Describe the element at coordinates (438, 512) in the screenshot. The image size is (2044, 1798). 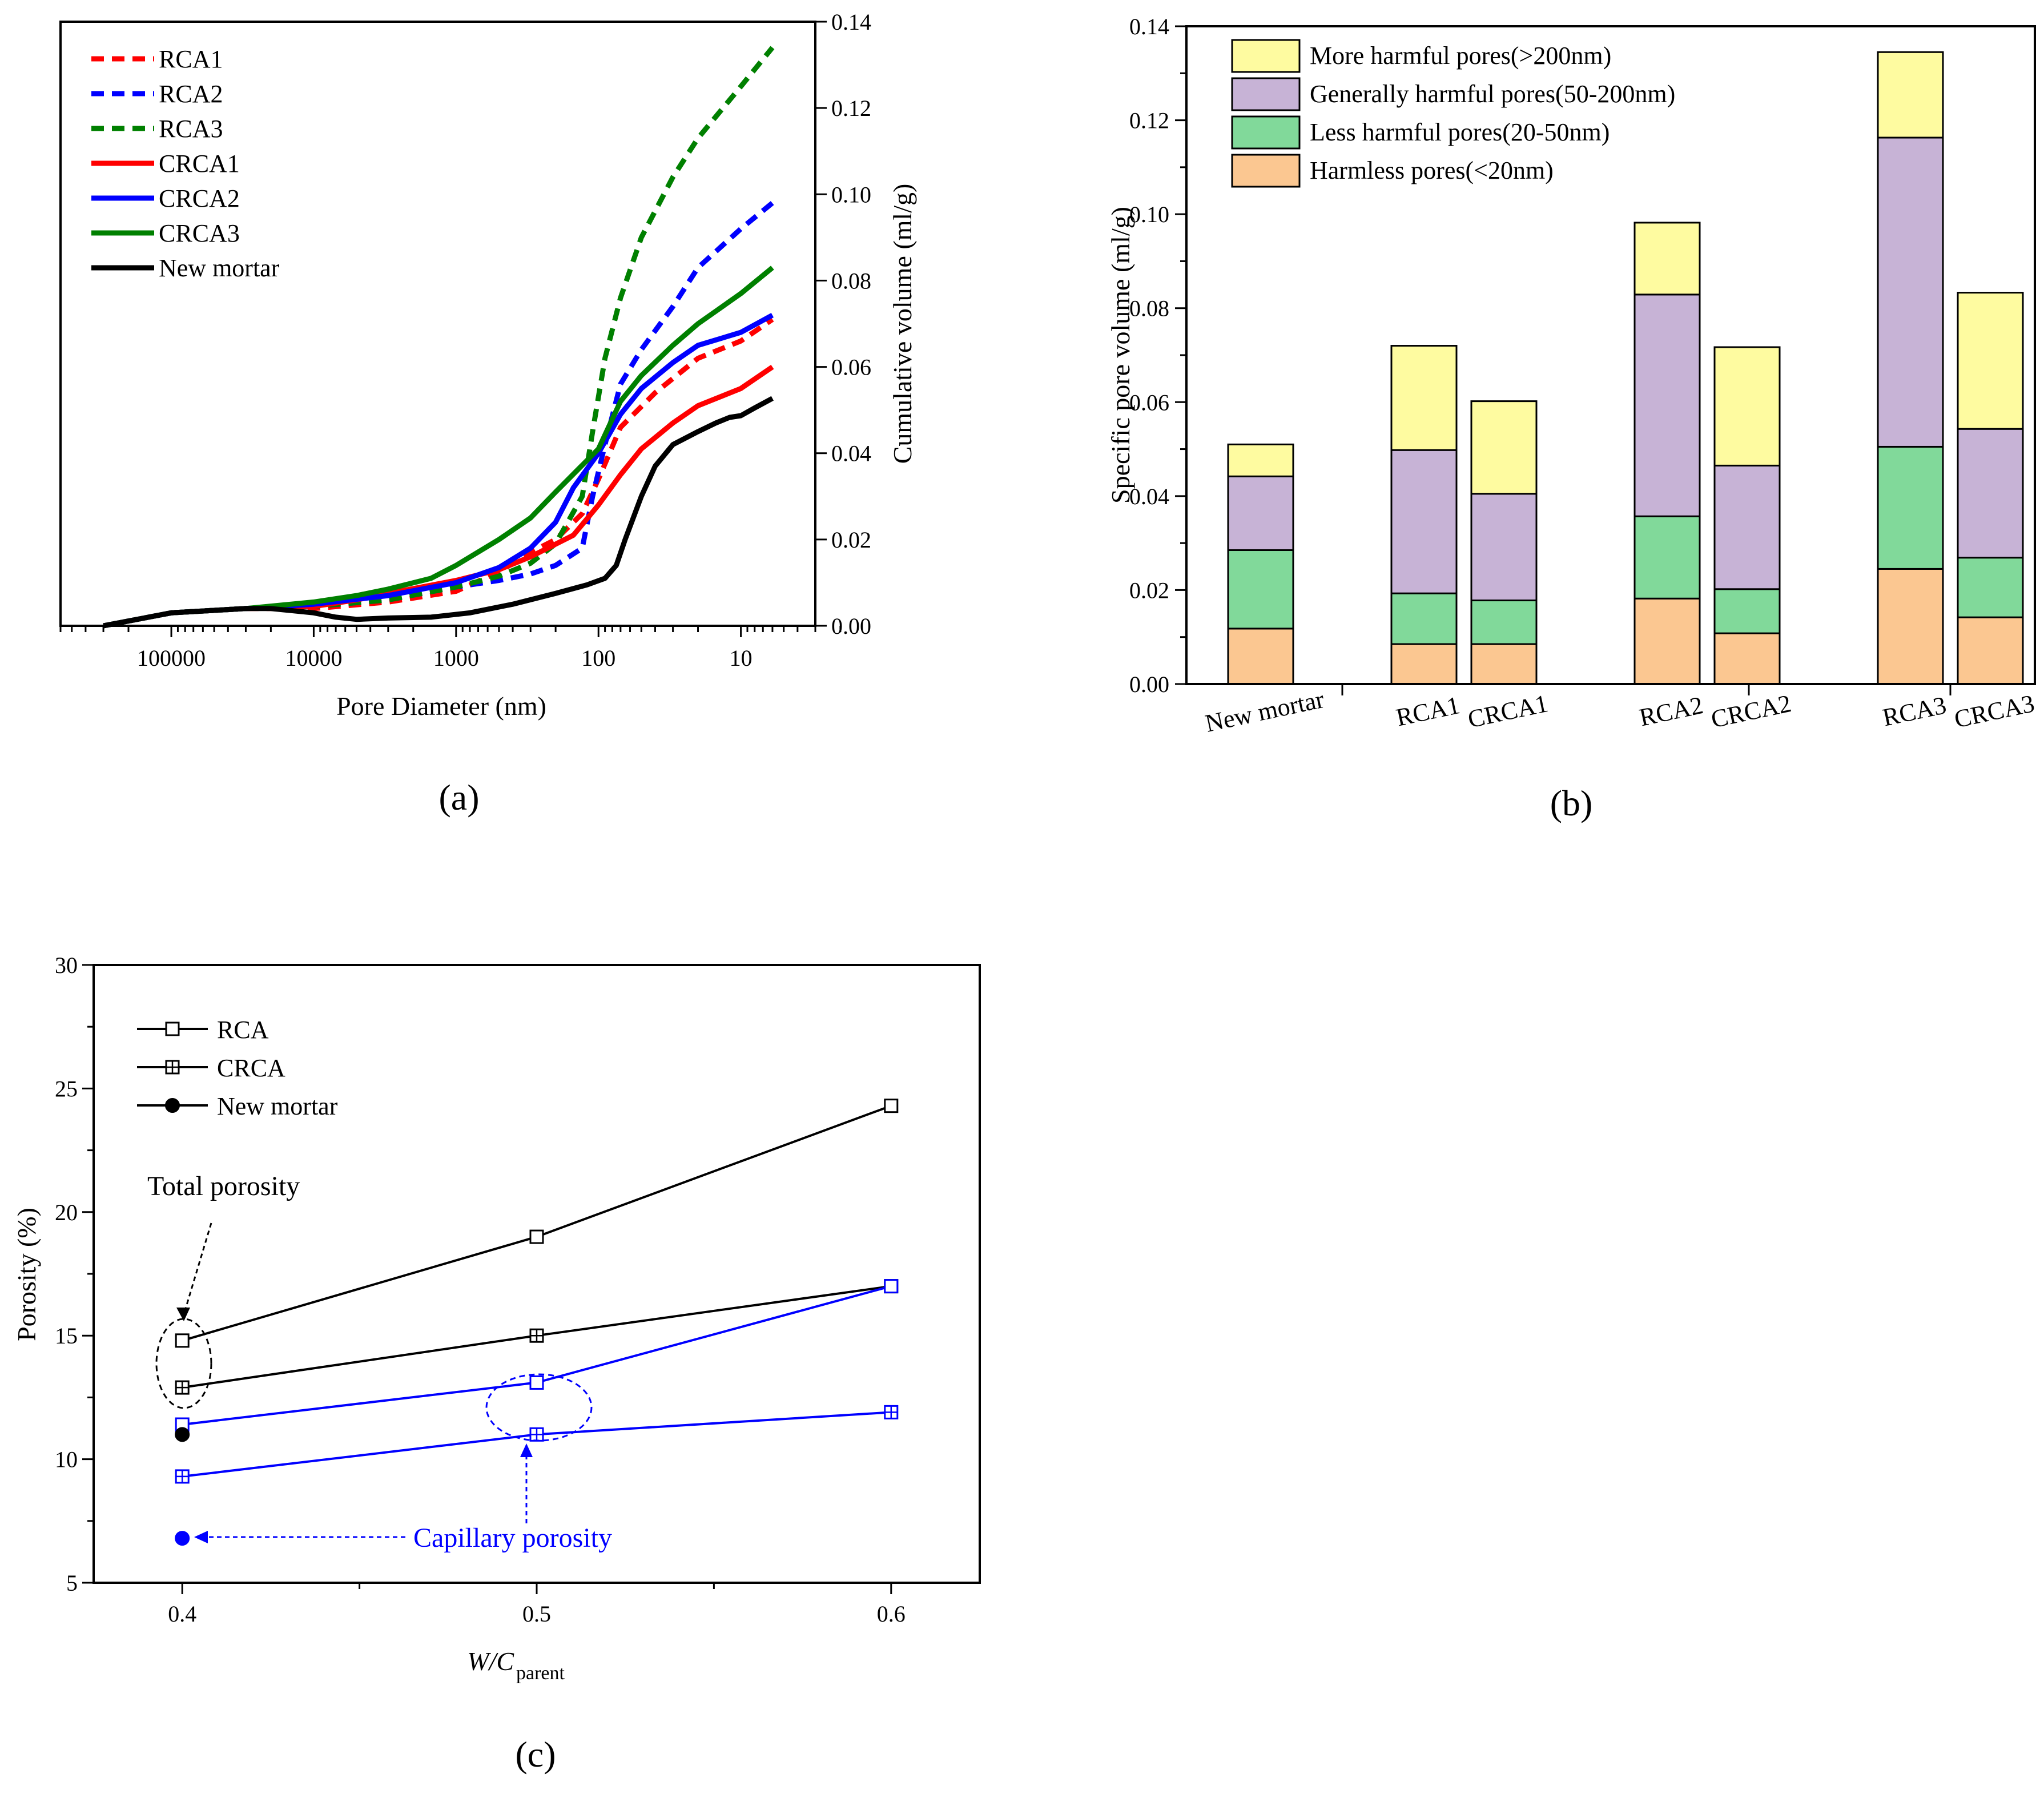
I see `chart-a-series-new-mortar` at that location.